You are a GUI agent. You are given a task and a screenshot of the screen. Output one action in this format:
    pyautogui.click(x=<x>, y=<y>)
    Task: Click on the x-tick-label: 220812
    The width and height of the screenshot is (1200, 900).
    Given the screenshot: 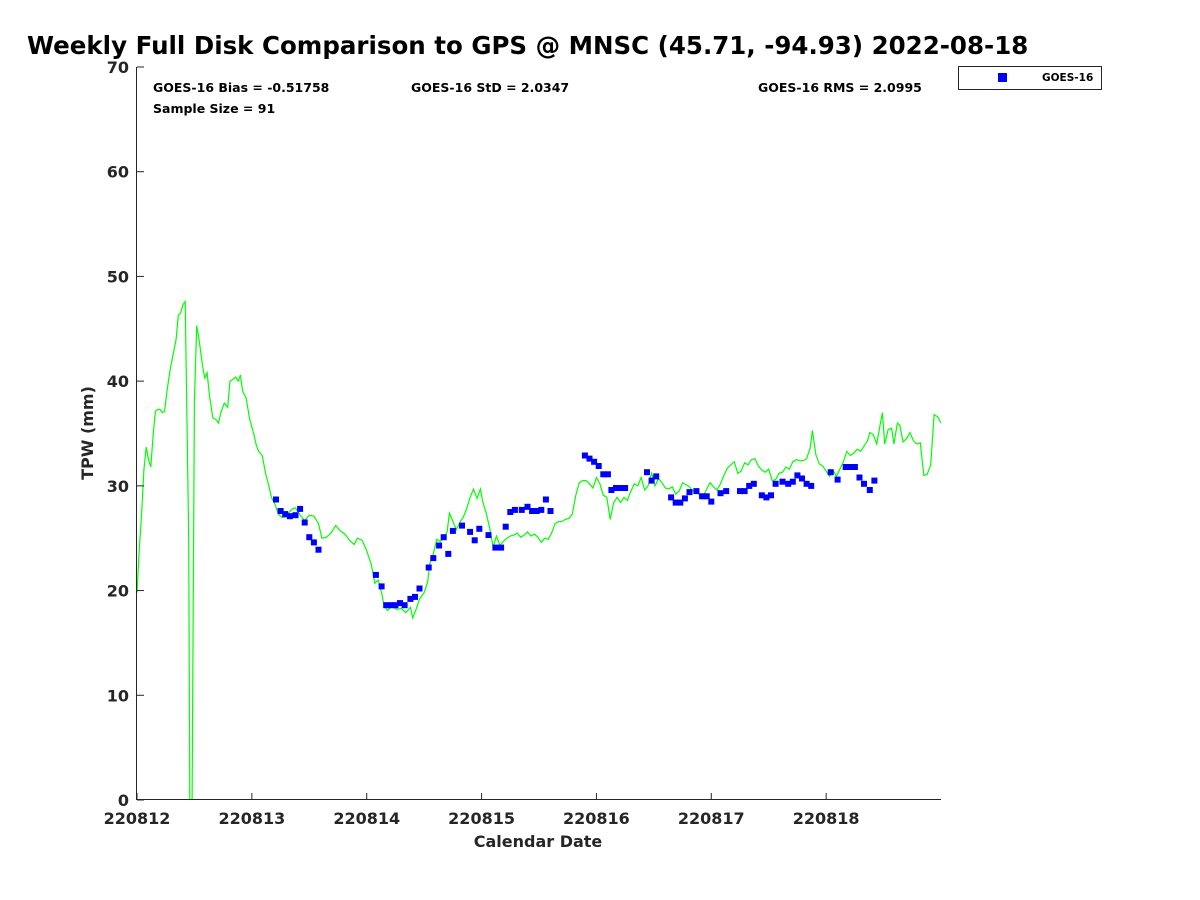 What is the action you would take?
    pyautogui.click(x=137, y=818)
    